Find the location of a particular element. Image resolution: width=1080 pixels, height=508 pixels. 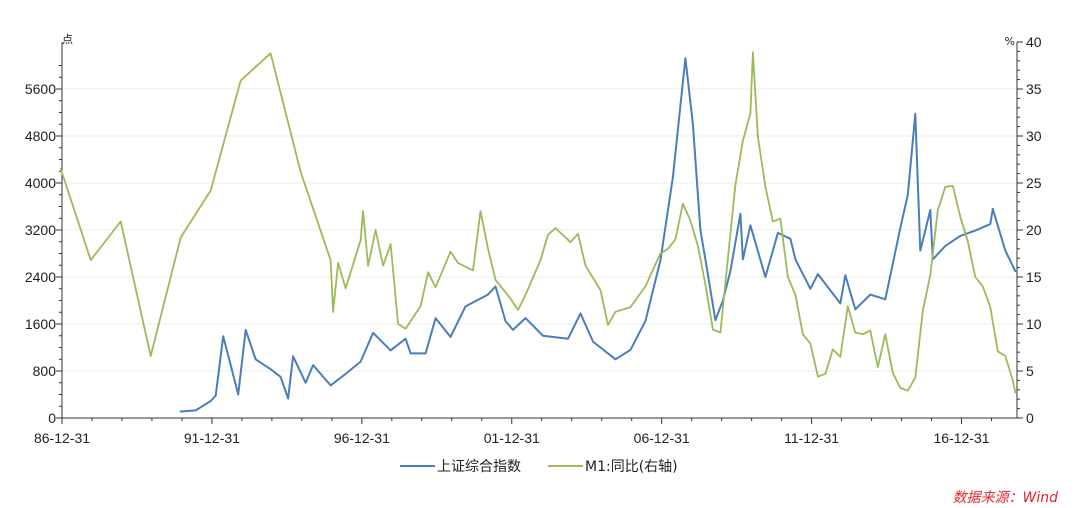

left-tick-label: 800 is located at coordinates (45, 371).